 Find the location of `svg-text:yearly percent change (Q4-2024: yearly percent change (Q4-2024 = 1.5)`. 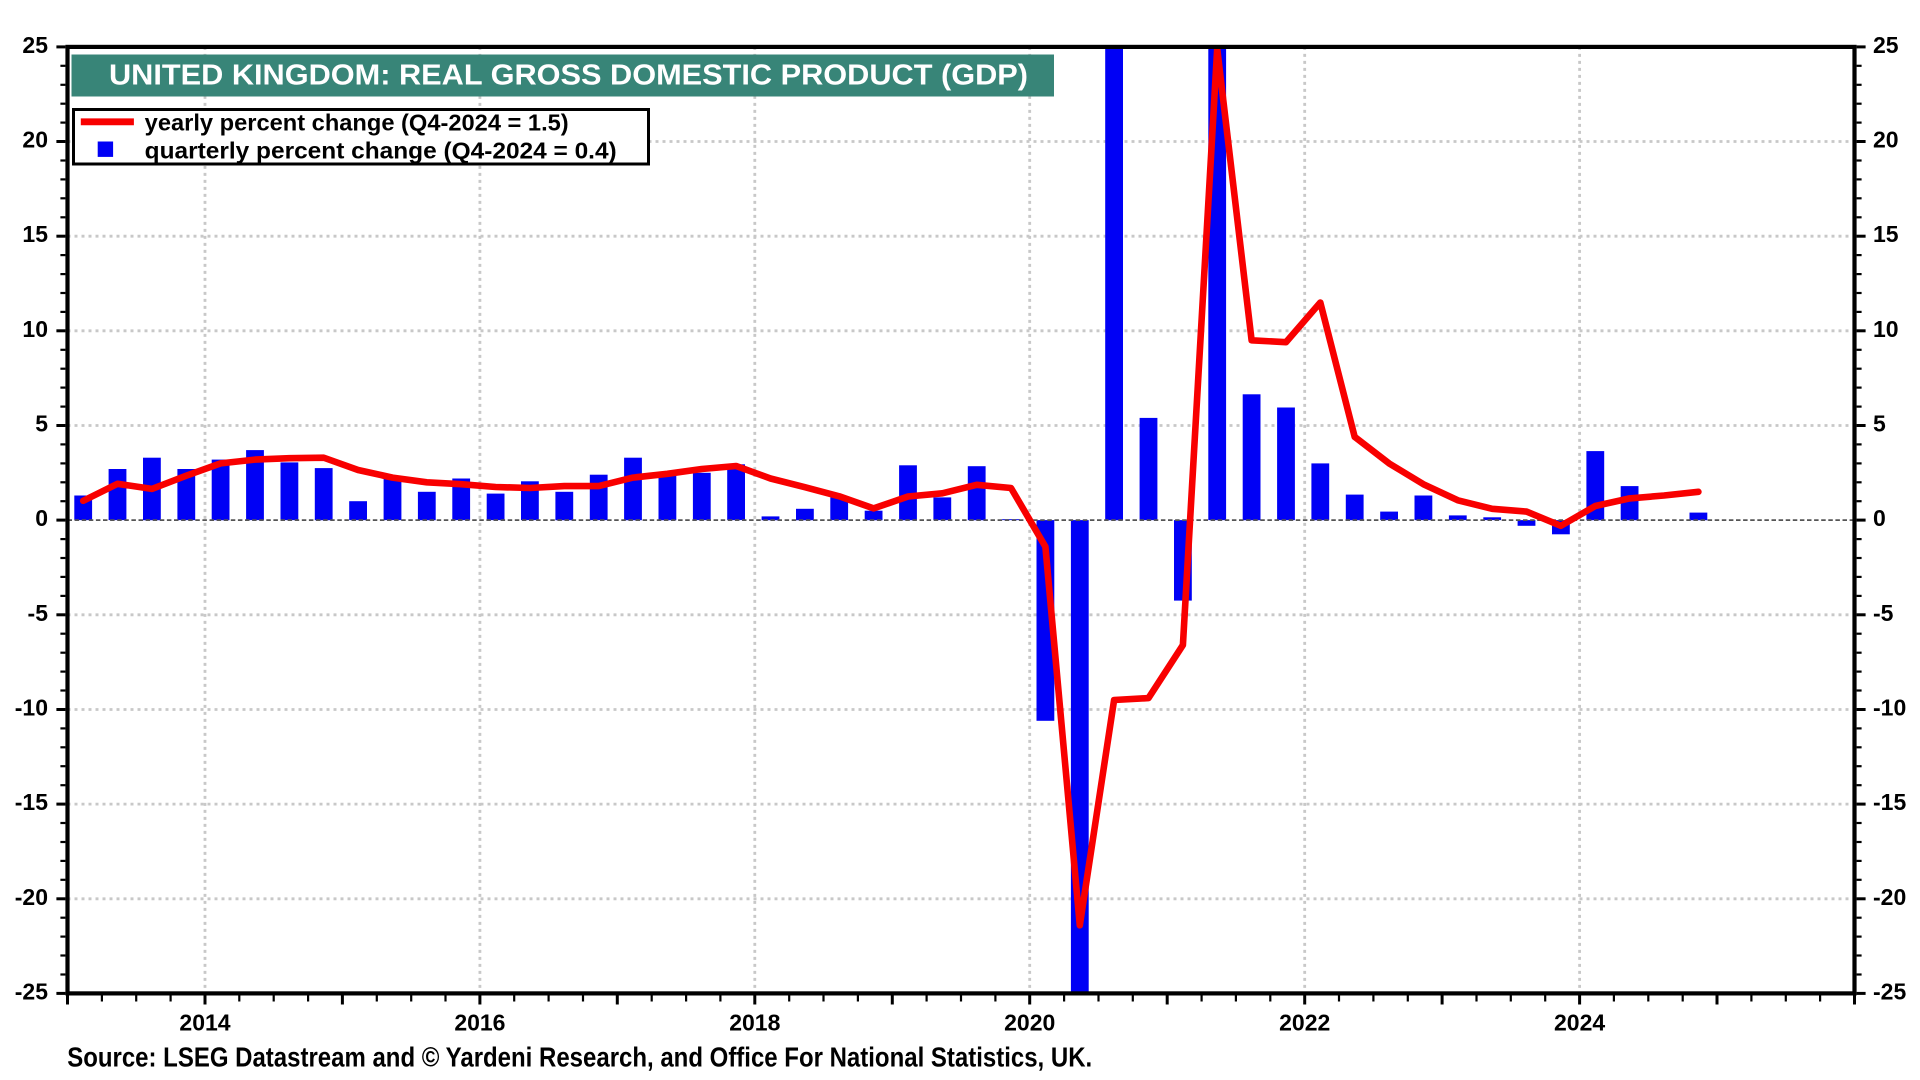

svg-text:yearly percent change (Q4-2024: yearly percent change (Q4-2024 = 1.5) is located at coordinates (357, 123).